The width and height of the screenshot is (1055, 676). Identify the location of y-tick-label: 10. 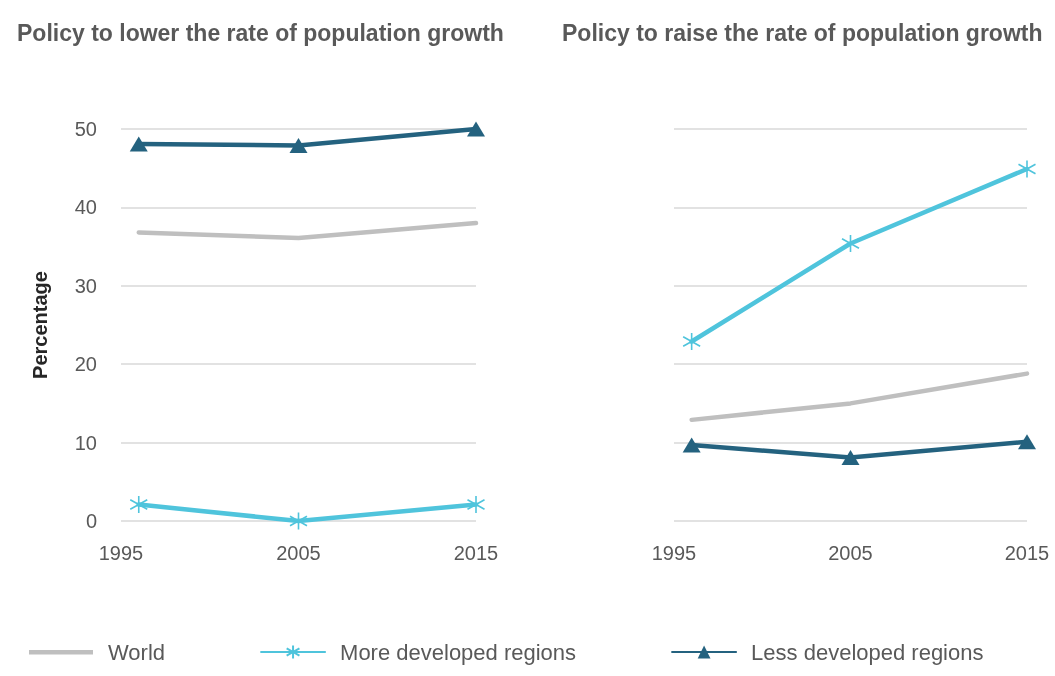
(85, 442).